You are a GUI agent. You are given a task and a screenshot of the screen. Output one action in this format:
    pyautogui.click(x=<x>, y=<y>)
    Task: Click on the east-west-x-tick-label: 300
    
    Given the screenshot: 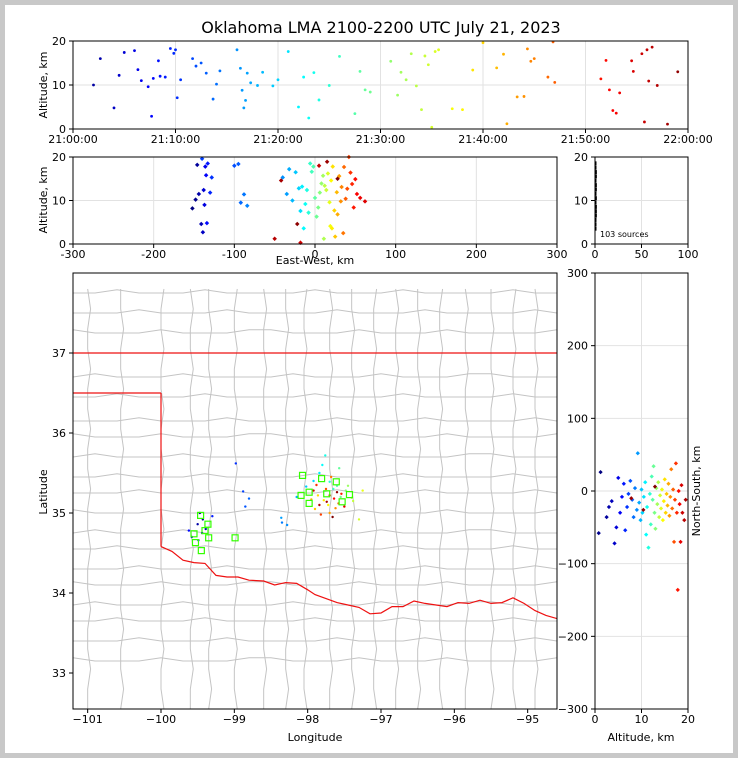 What is the action you would take?
    pyautogui.click(x=557, y=254)
    